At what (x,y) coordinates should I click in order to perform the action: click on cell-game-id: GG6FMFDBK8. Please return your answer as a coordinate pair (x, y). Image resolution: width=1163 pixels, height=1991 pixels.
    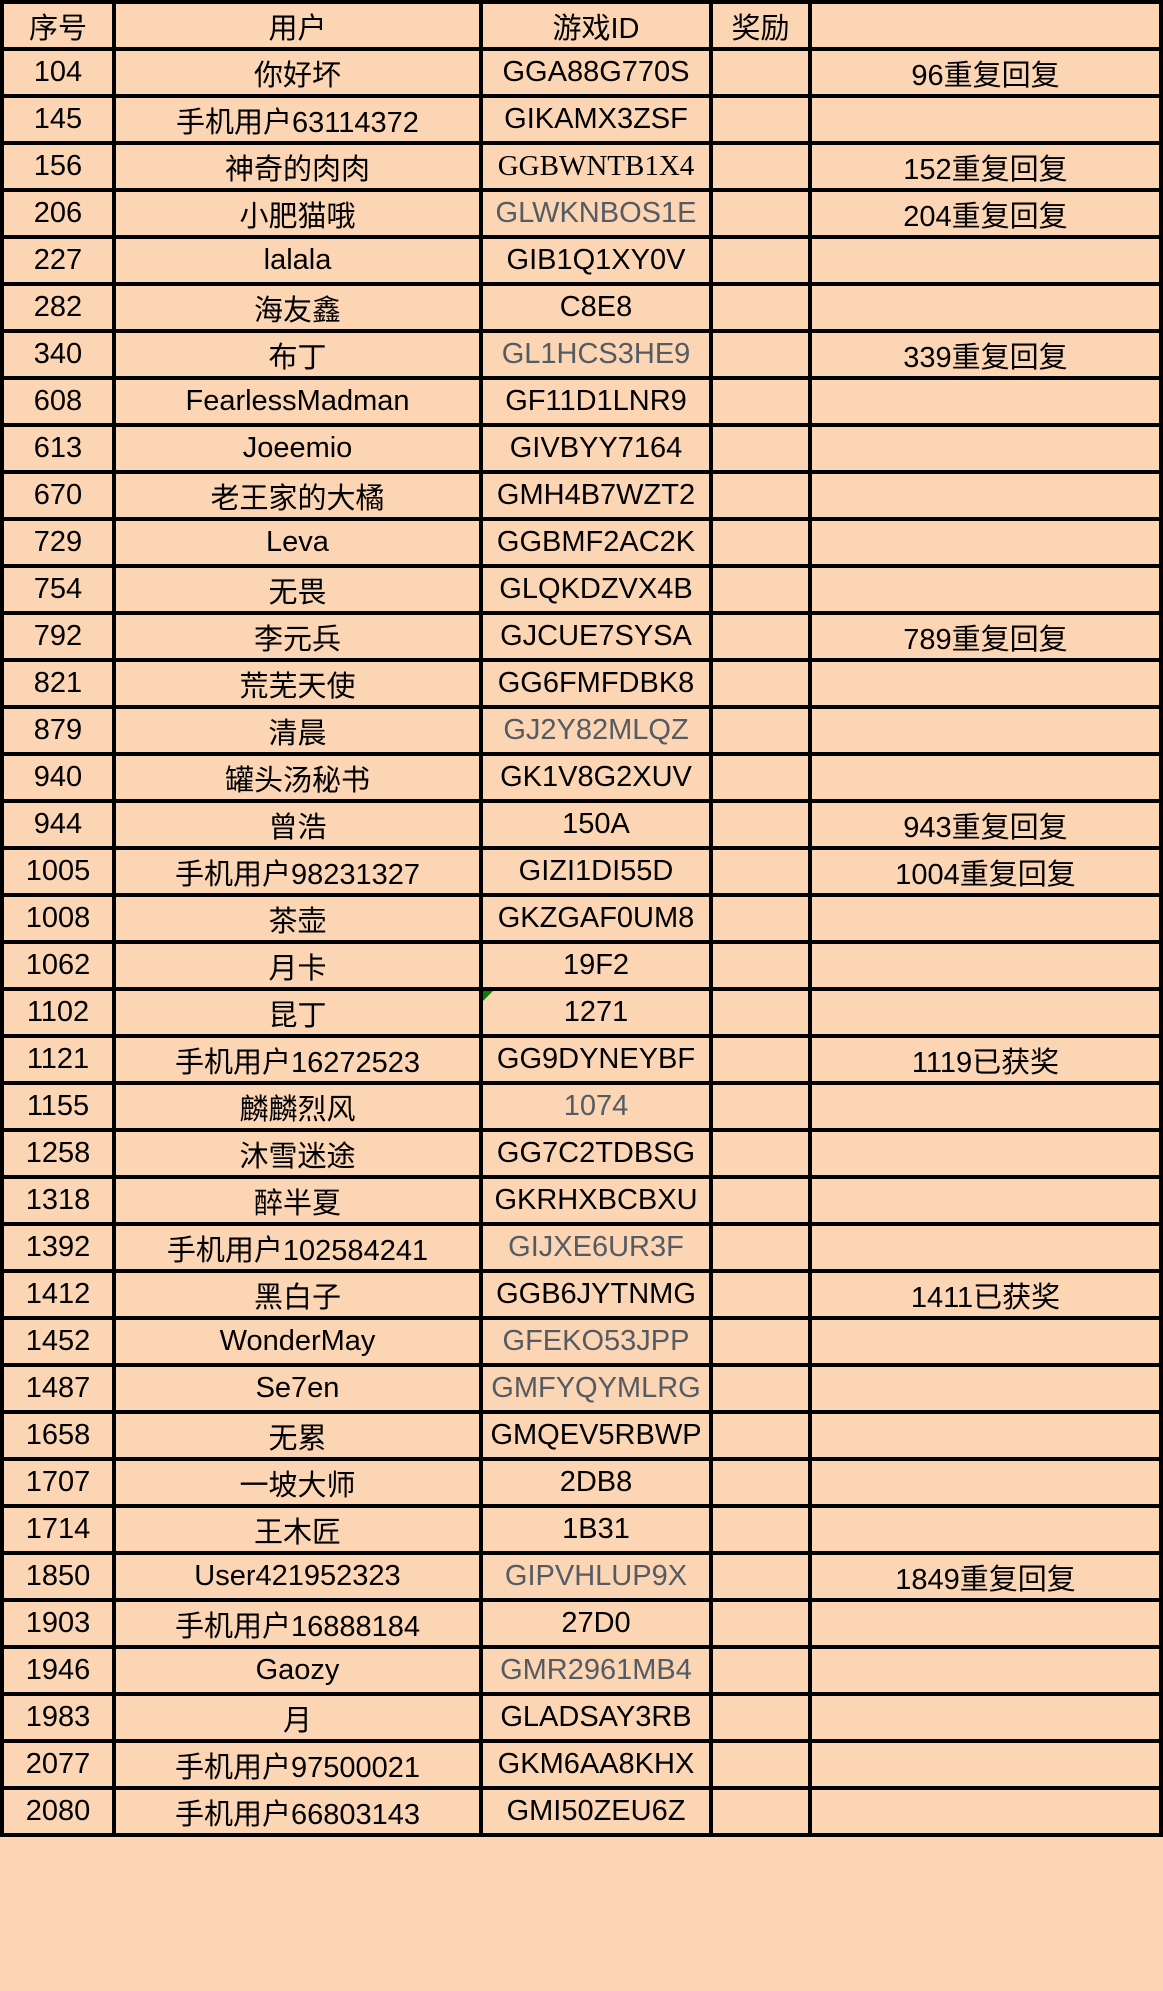
    Looking at the image, I should click on (596, 683).